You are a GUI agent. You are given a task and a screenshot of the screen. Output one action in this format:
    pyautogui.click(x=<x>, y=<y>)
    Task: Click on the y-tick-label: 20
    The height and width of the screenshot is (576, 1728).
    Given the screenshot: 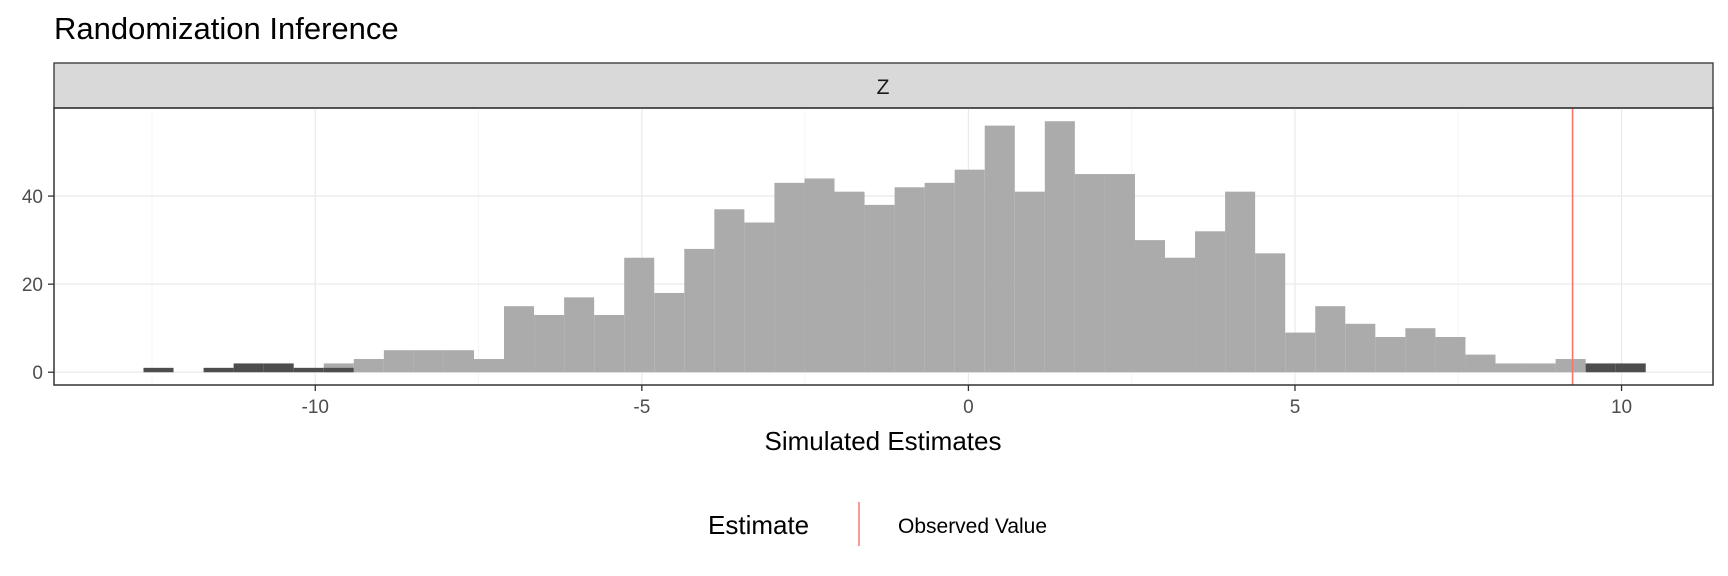 What is the action you would take?
    pyautogui.click(x=32, y=285)
    